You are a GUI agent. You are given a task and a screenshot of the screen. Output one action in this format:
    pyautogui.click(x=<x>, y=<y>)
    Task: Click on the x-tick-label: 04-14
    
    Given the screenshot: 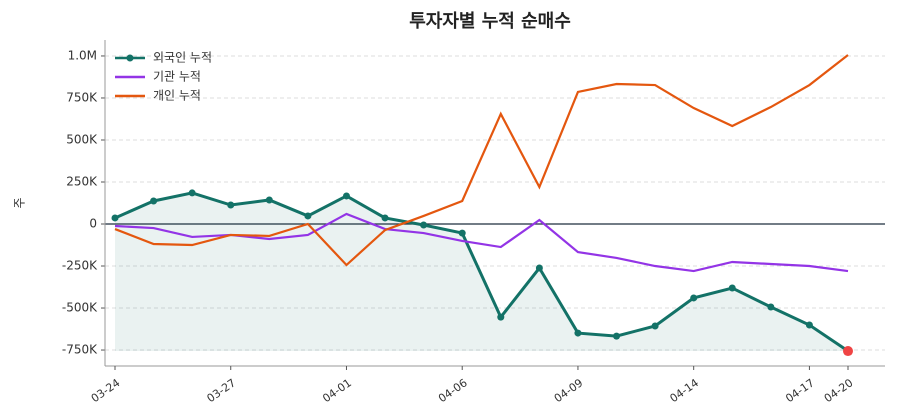 What is the action you would take?
    pyautogui.click(x=684, y=390)
    